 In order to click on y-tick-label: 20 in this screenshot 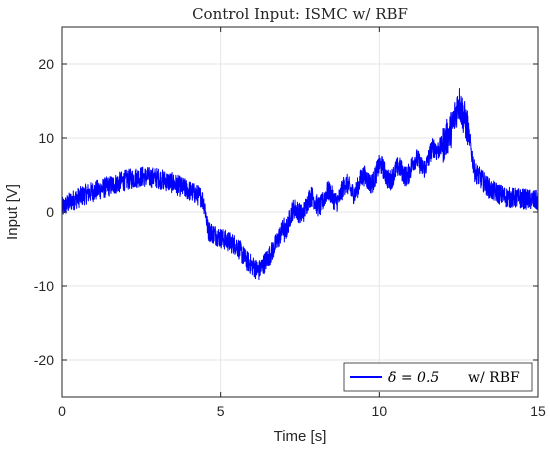, I will do `click(46, 64)`.